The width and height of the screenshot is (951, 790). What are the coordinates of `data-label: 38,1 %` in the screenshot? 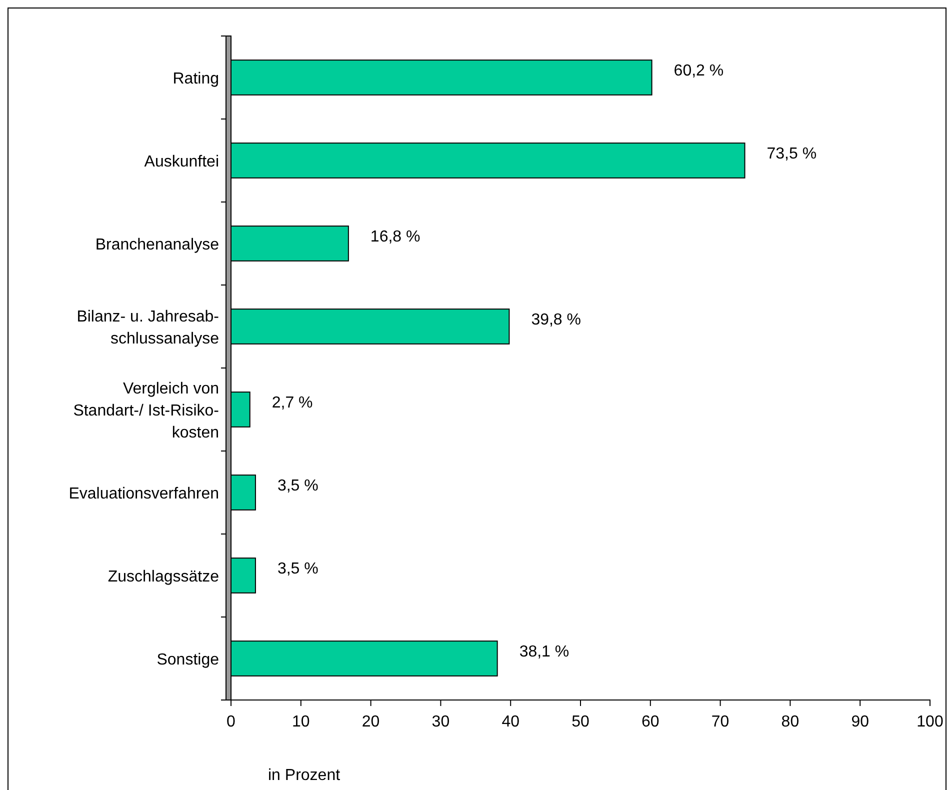 It's located at (544, 652).